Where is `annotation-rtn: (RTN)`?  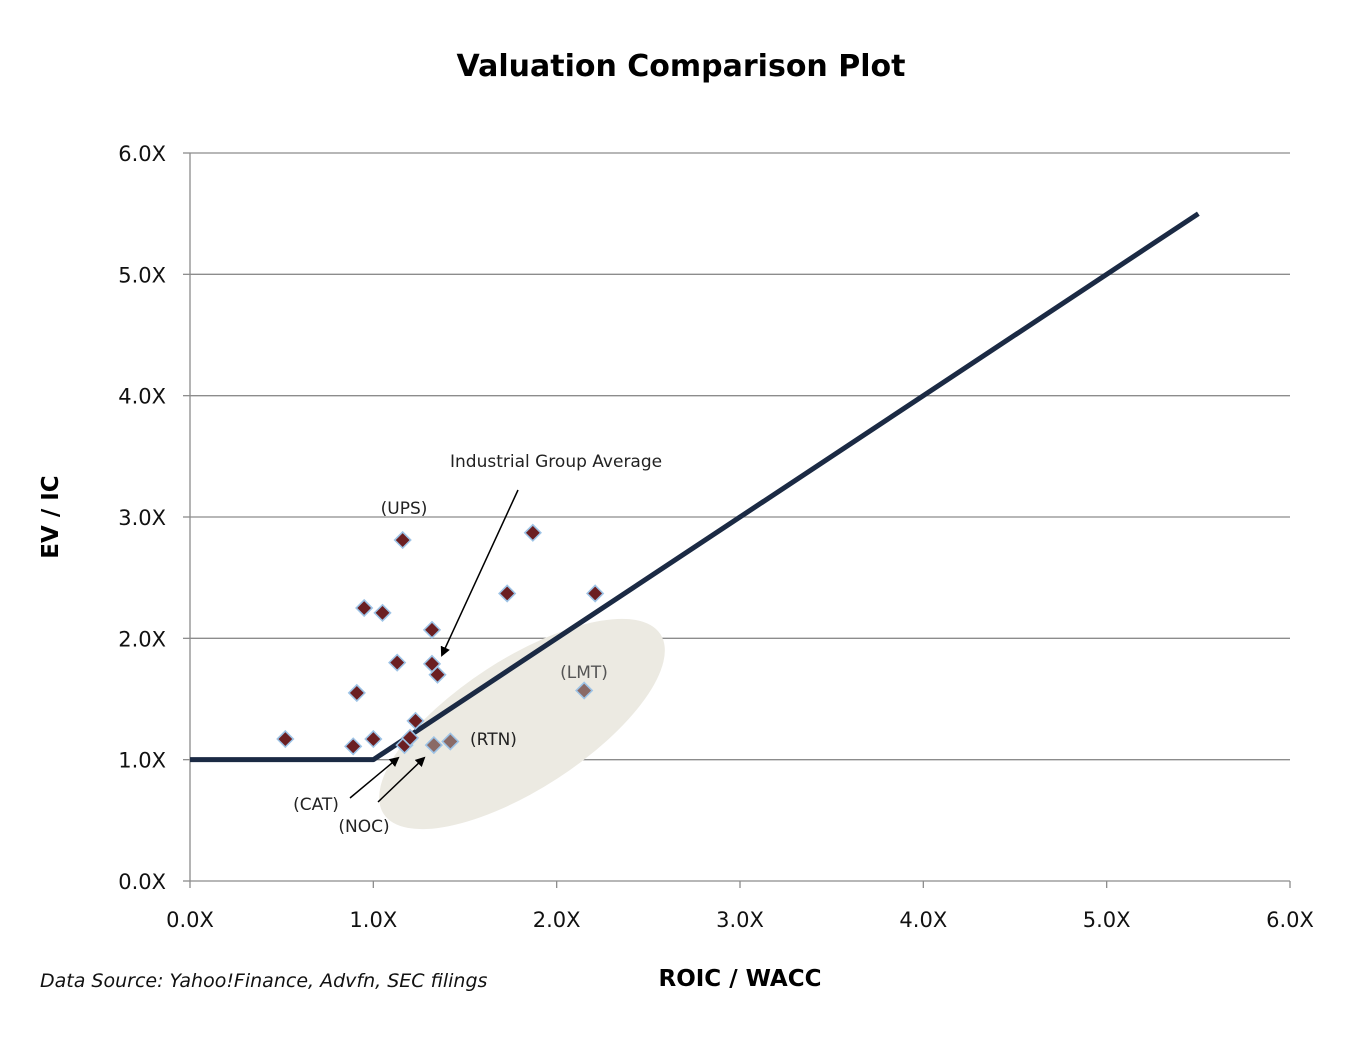
annotation-rtn: (RTN) is located at coordinates (493, 740).